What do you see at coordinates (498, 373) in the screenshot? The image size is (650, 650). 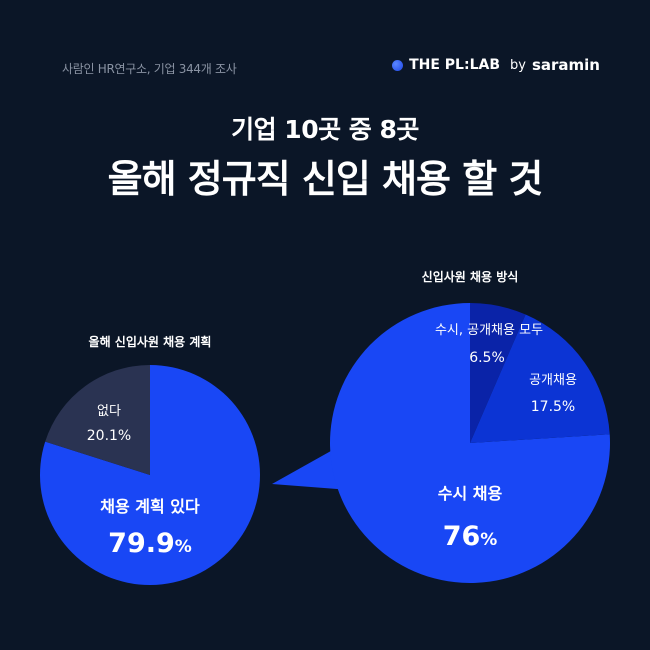 I see `pie-slice-수시-공개채용-모두` at bounding box center [498, 373].